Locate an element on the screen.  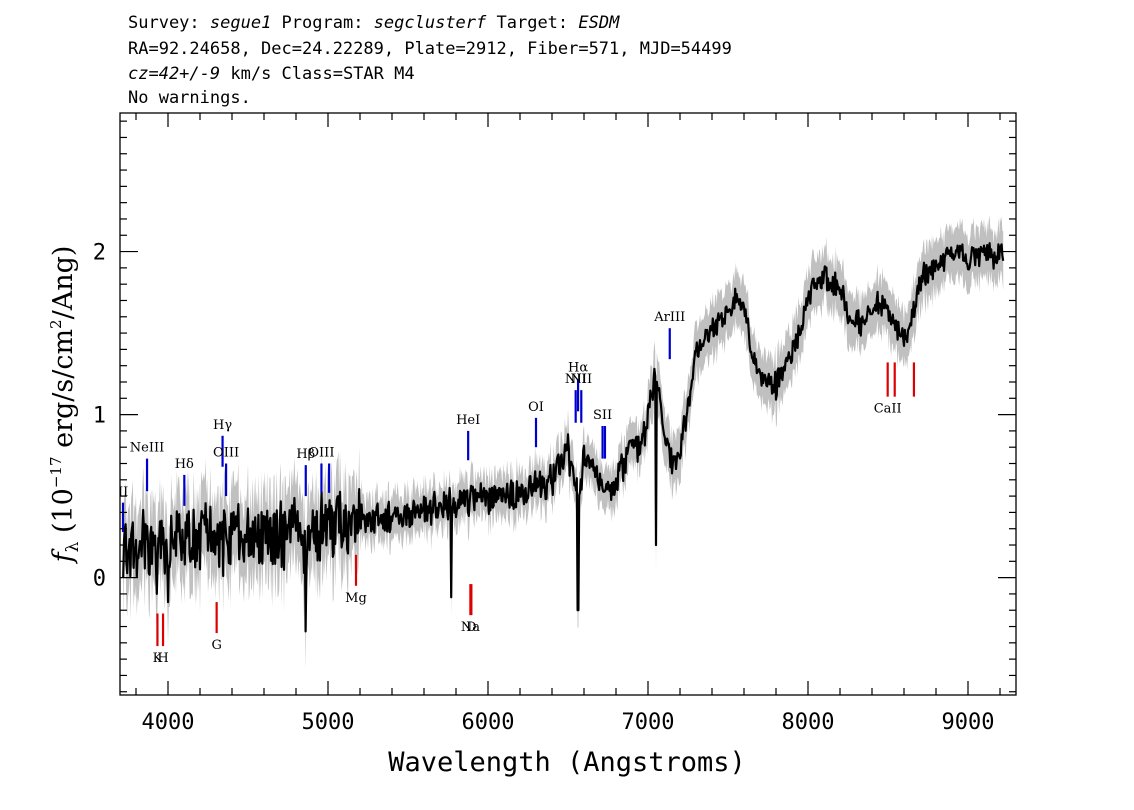
header-survey-part: segue1 is located at coordinates (240, 23).